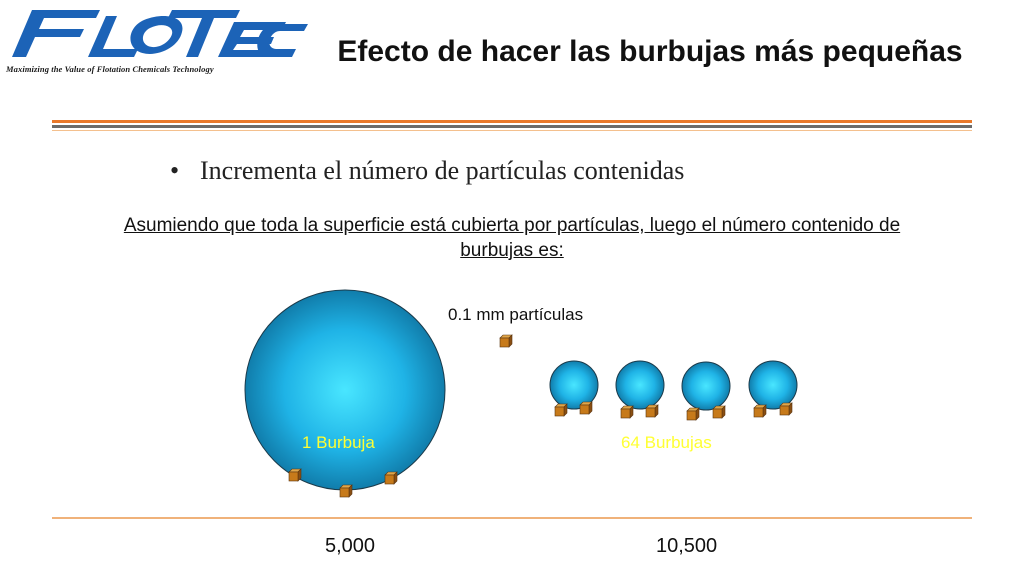 This screenshot has width=1024, height=576. I want to click on bottom-divider, so click(512, 518).